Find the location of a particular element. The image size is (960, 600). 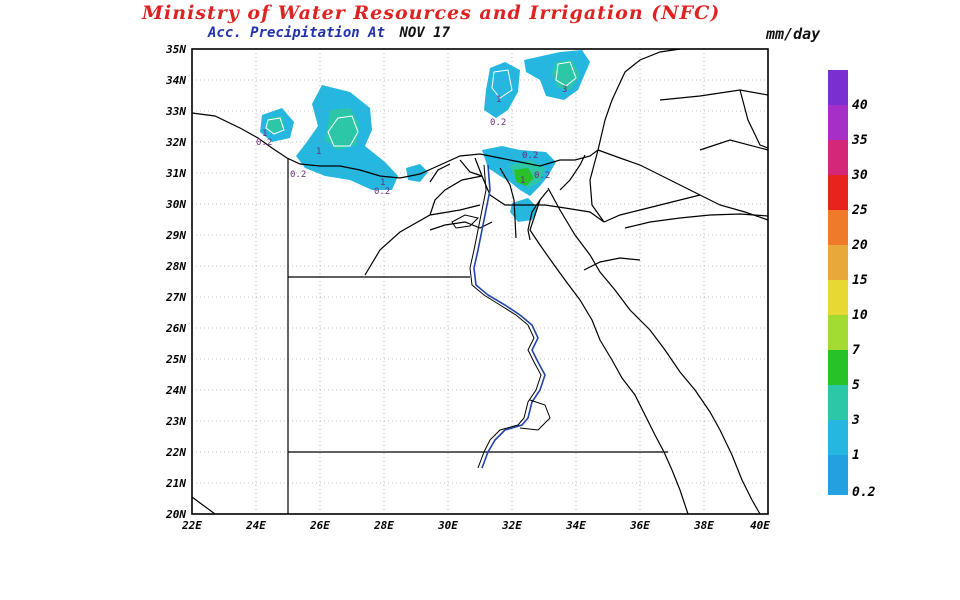

lat-label: 31N is located at coordinates (175, 173).